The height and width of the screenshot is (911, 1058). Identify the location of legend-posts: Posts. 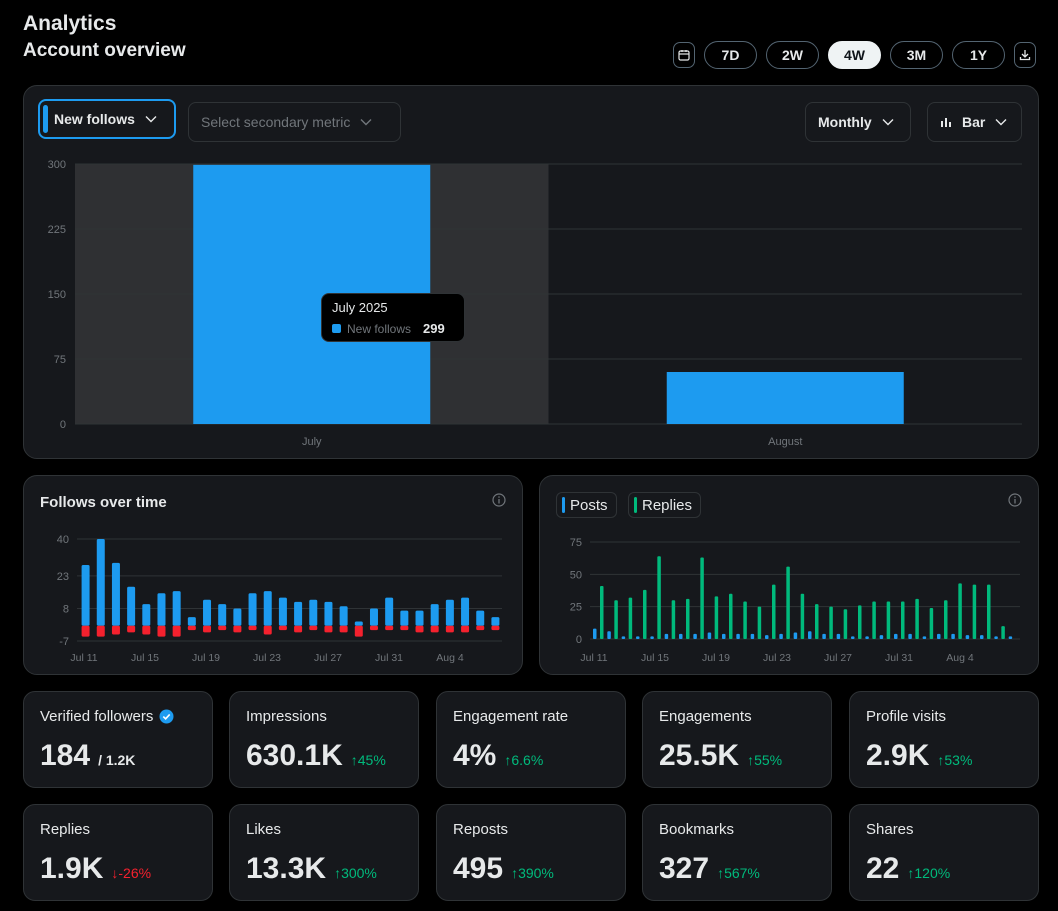
(586, 505).